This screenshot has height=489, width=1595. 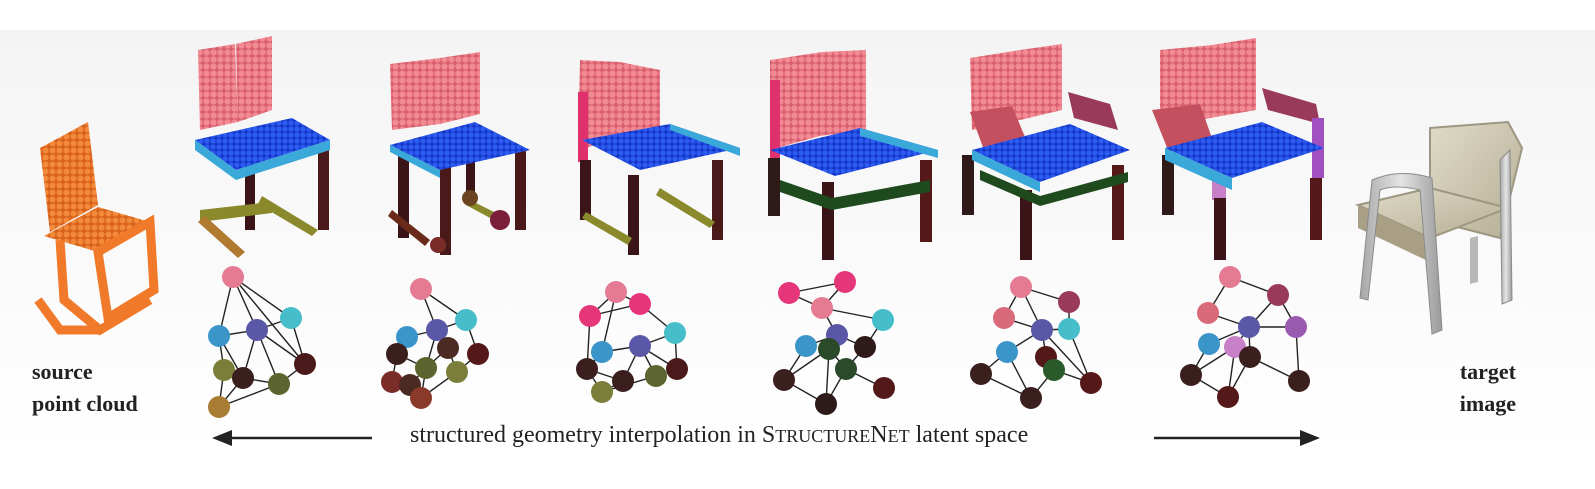 I want to click on right-arrow, so click(x=1237, y=438).